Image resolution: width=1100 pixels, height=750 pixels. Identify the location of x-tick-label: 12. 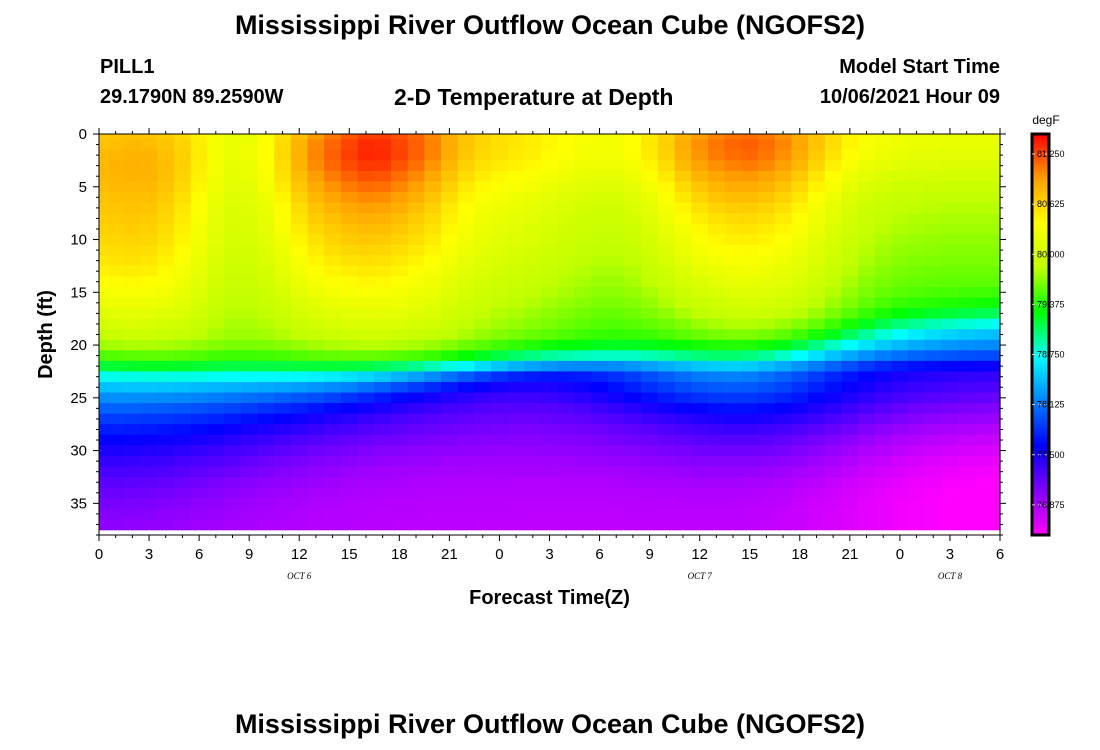
(699, 554).